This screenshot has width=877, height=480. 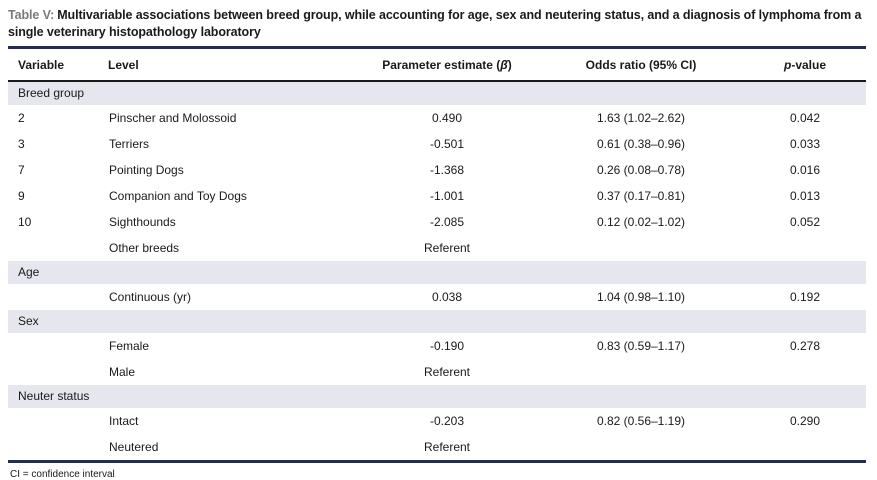 I want to click on section-label: Sex, so click(x=437, y=321).